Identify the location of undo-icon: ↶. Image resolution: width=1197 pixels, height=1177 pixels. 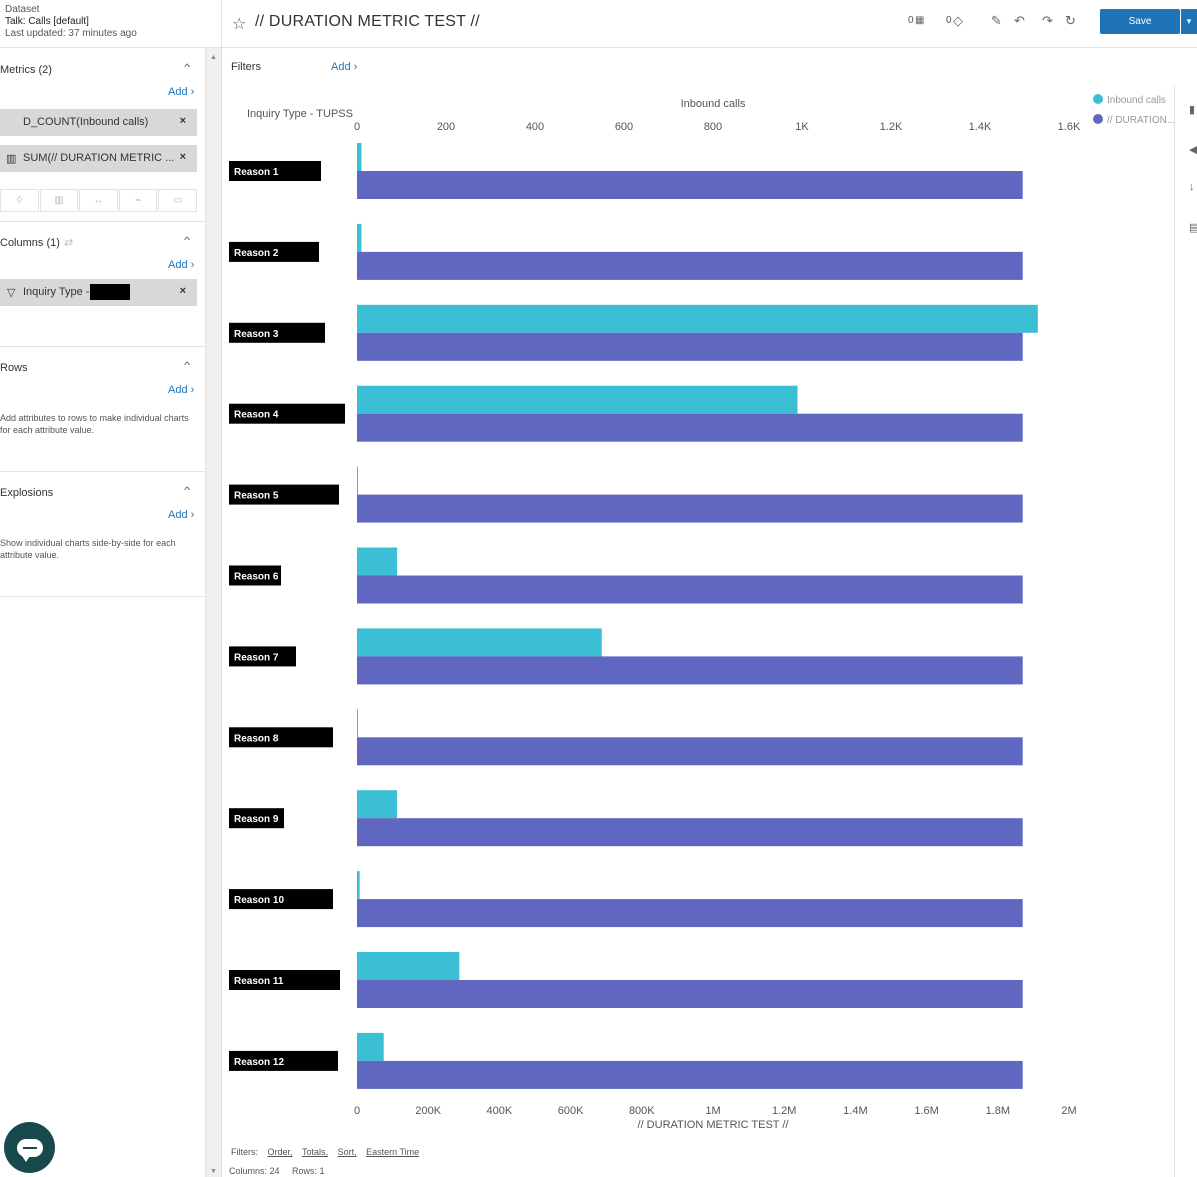
(1019, 20).